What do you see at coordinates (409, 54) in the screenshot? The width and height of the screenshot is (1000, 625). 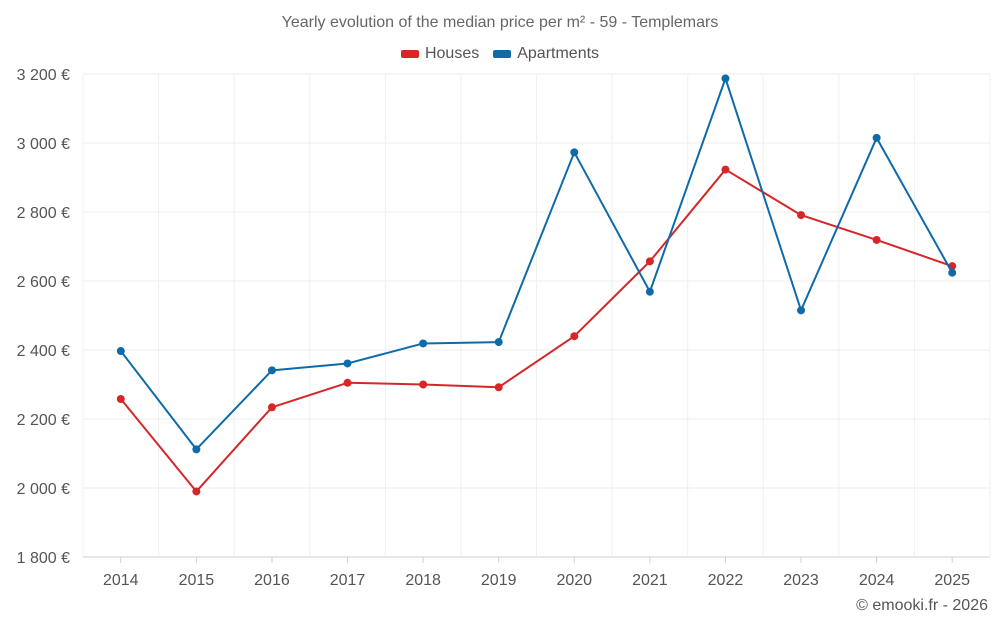 I see `legend-swatch-houses` at bounding box center [409, 54].